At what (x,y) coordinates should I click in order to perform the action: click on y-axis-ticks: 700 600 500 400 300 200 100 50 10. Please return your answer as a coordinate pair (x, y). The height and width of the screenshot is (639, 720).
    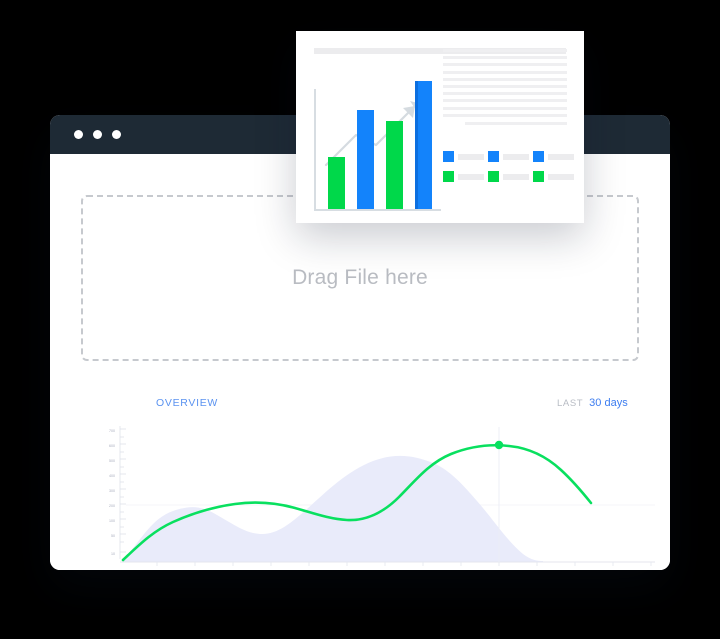
    Looking at the image, I should click on (112, 492).